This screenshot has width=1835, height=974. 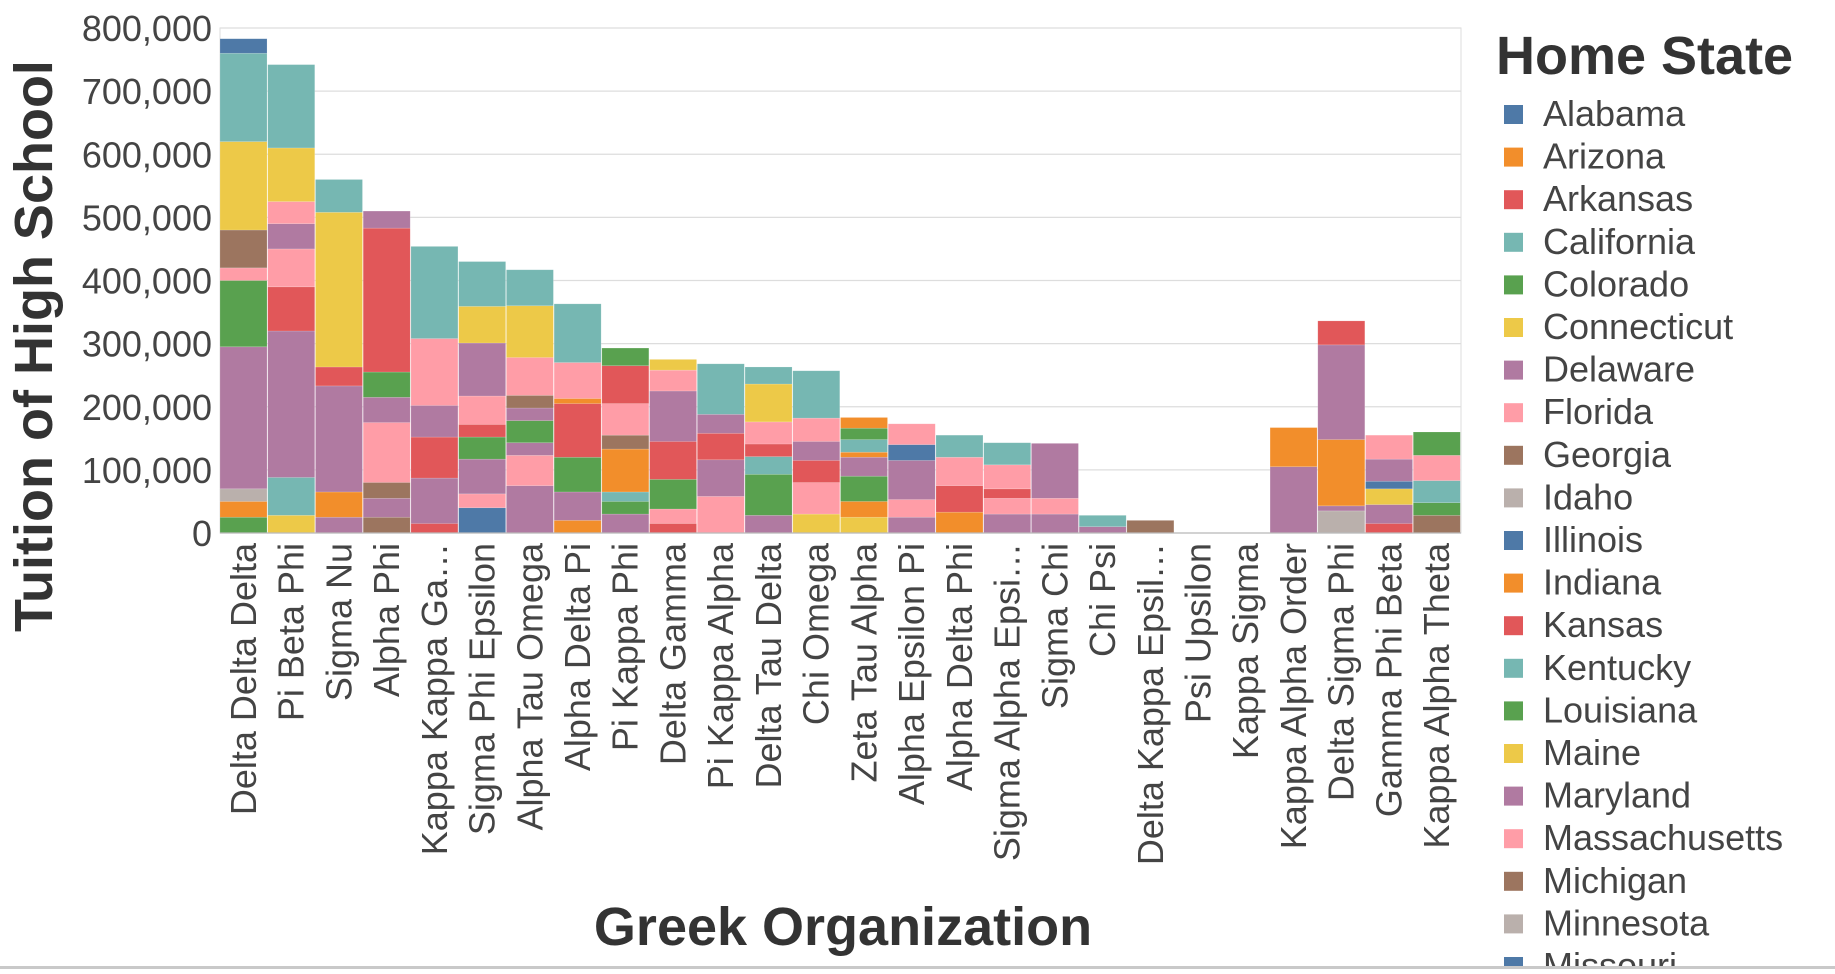 What do you see at coordinates (1592, 752) in the screenshot?
I see `legend-label: Maine` at bounding box center [1592, 752].